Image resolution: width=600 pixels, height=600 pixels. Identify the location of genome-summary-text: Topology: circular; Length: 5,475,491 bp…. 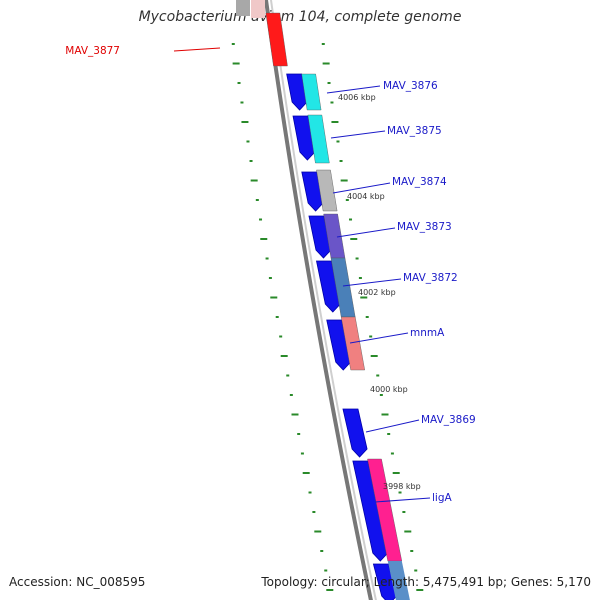
(426, 582).